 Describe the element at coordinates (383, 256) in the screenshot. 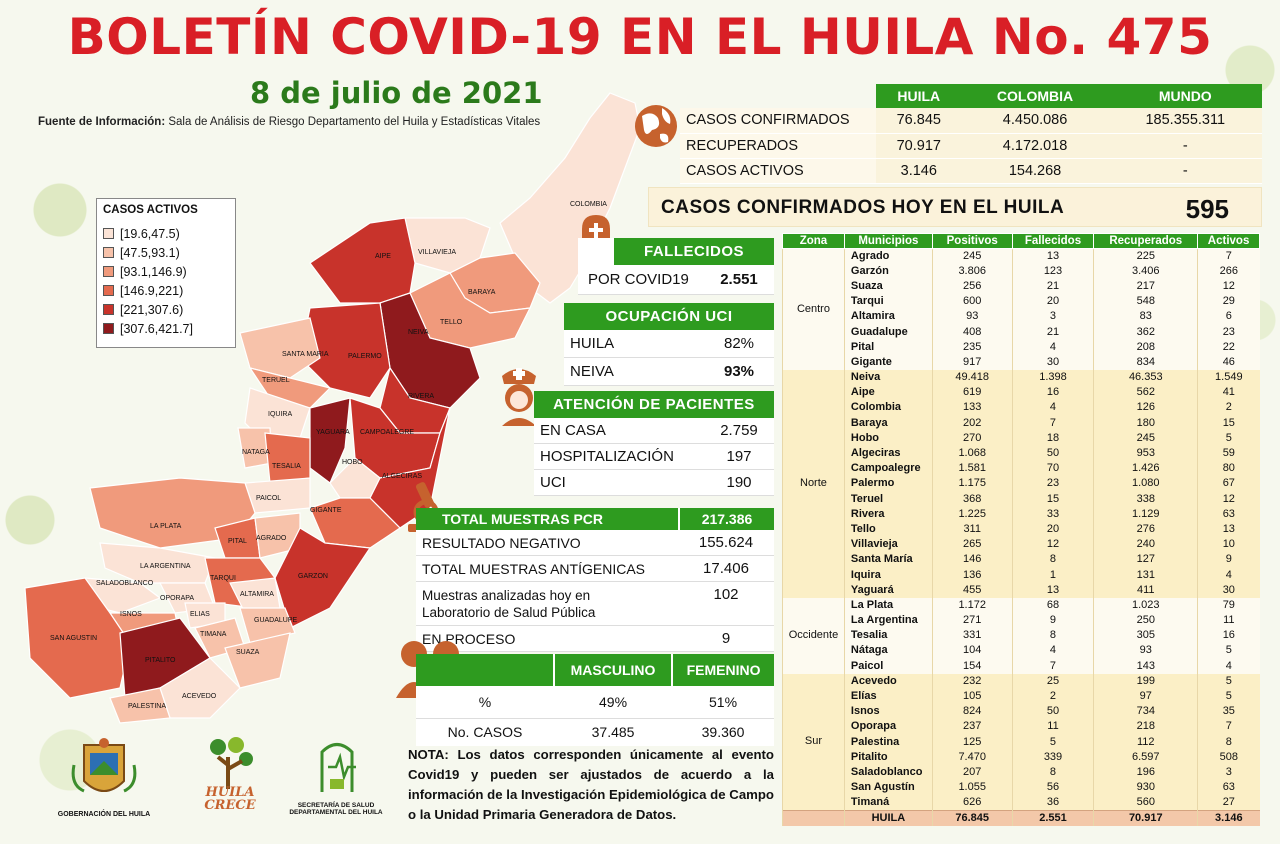

I see `map-label: AIPE` at that location.